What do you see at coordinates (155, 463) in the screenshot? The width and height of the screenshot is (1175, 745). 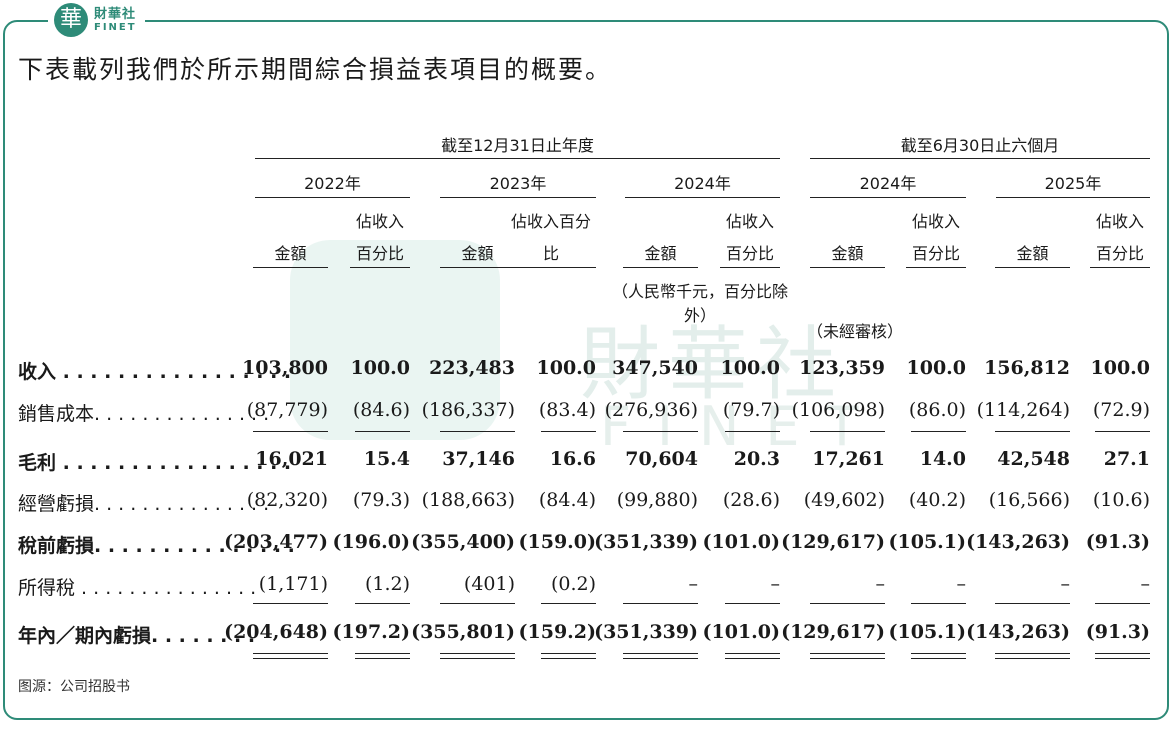 I see `row-label: 毛利 . . . . . . . . . . . . . . . . .` at bounding box center [155, 463].